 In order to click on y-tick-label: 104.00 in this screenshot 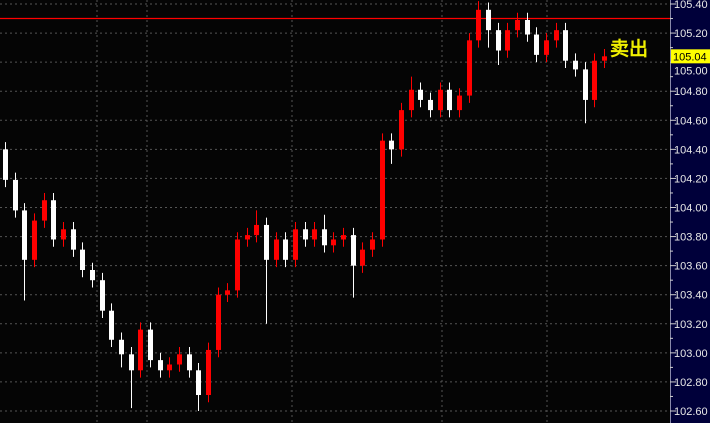, I will do `click(691, 209)`.